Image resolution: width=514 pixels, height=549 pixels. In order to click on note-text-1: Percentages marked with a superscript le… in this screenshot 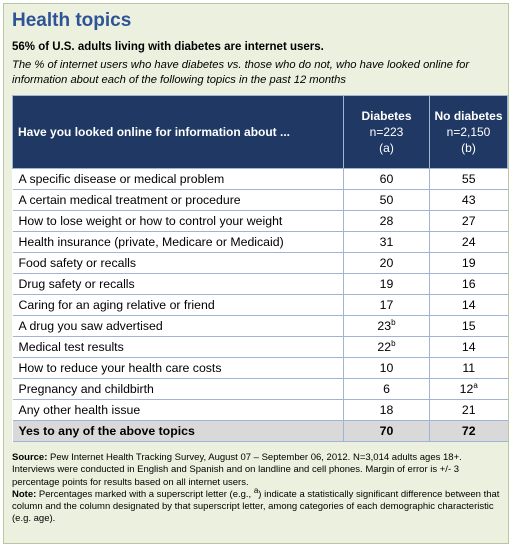, I will do `click(145, 494)`.